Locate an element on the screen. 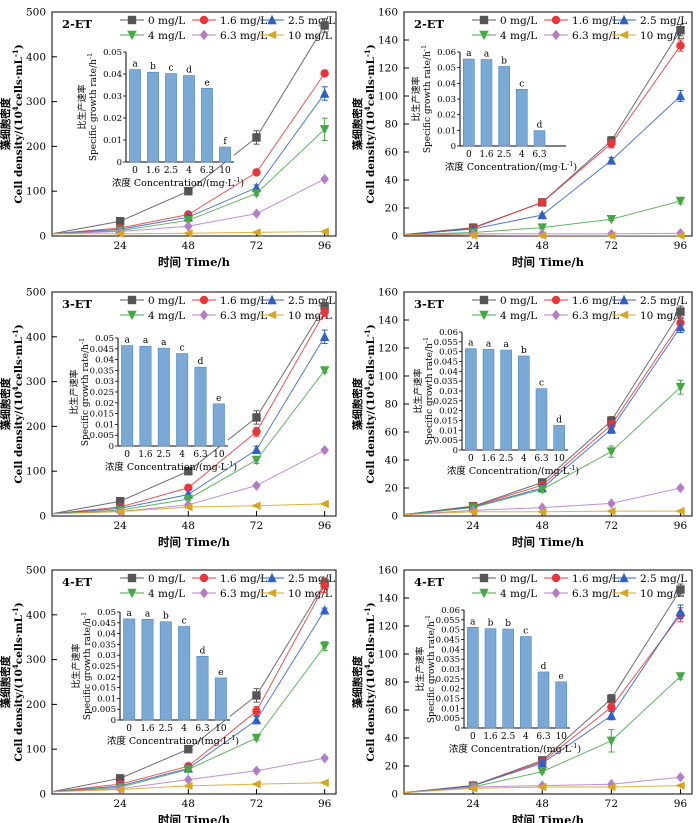 Image resolution: width=700 pixels, height=823 pixels. inset-y-label-zh: 比生产速率 is located at coordinates (74, 391).